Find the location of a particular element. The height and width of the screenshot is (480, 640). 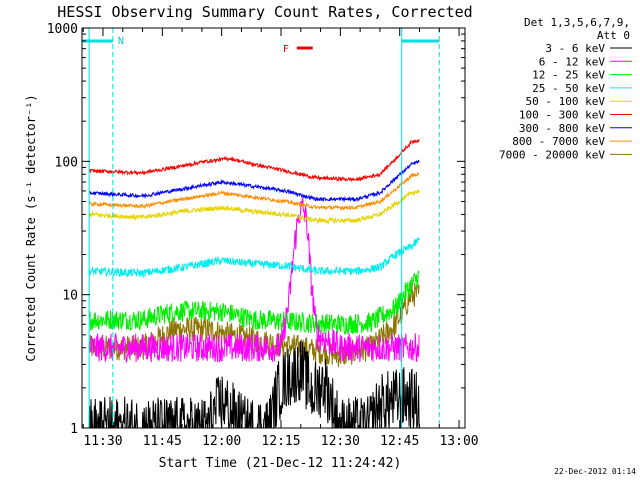

legend-entry-label-2: 12 - 25 keV is located at coordinates (568, 75).